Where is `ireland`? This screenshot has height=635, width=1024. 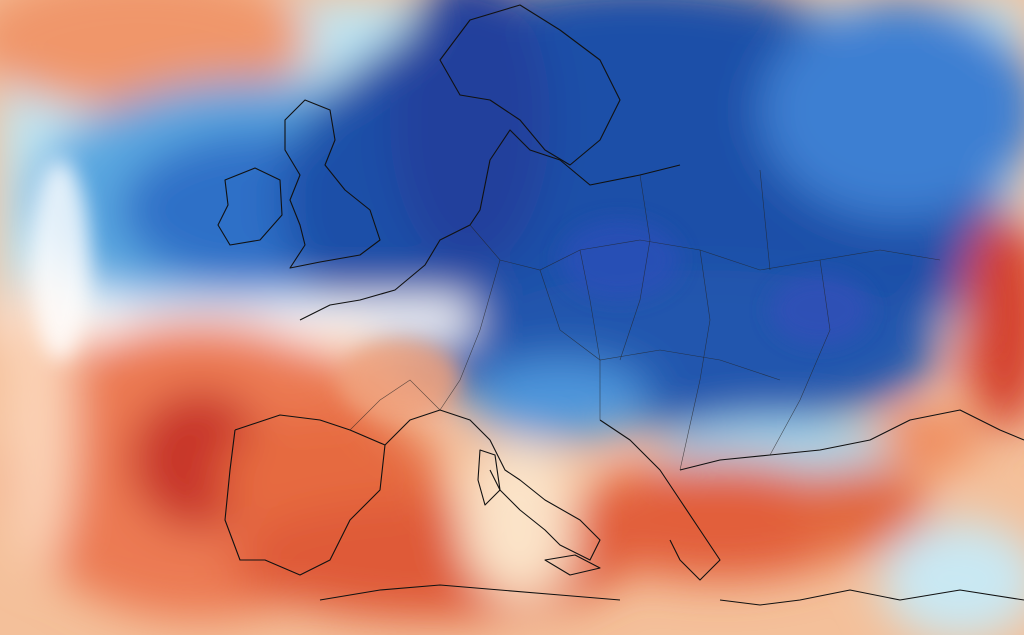 ireland is located at coordinates (250, 206).